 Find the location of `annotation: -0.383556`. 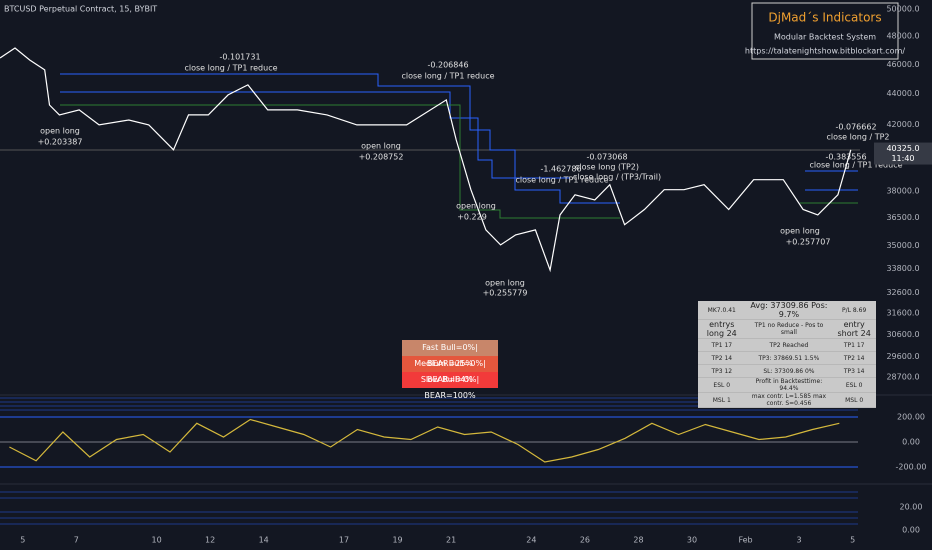

annotation: -0.383556 is located at coordinates (845, 157).